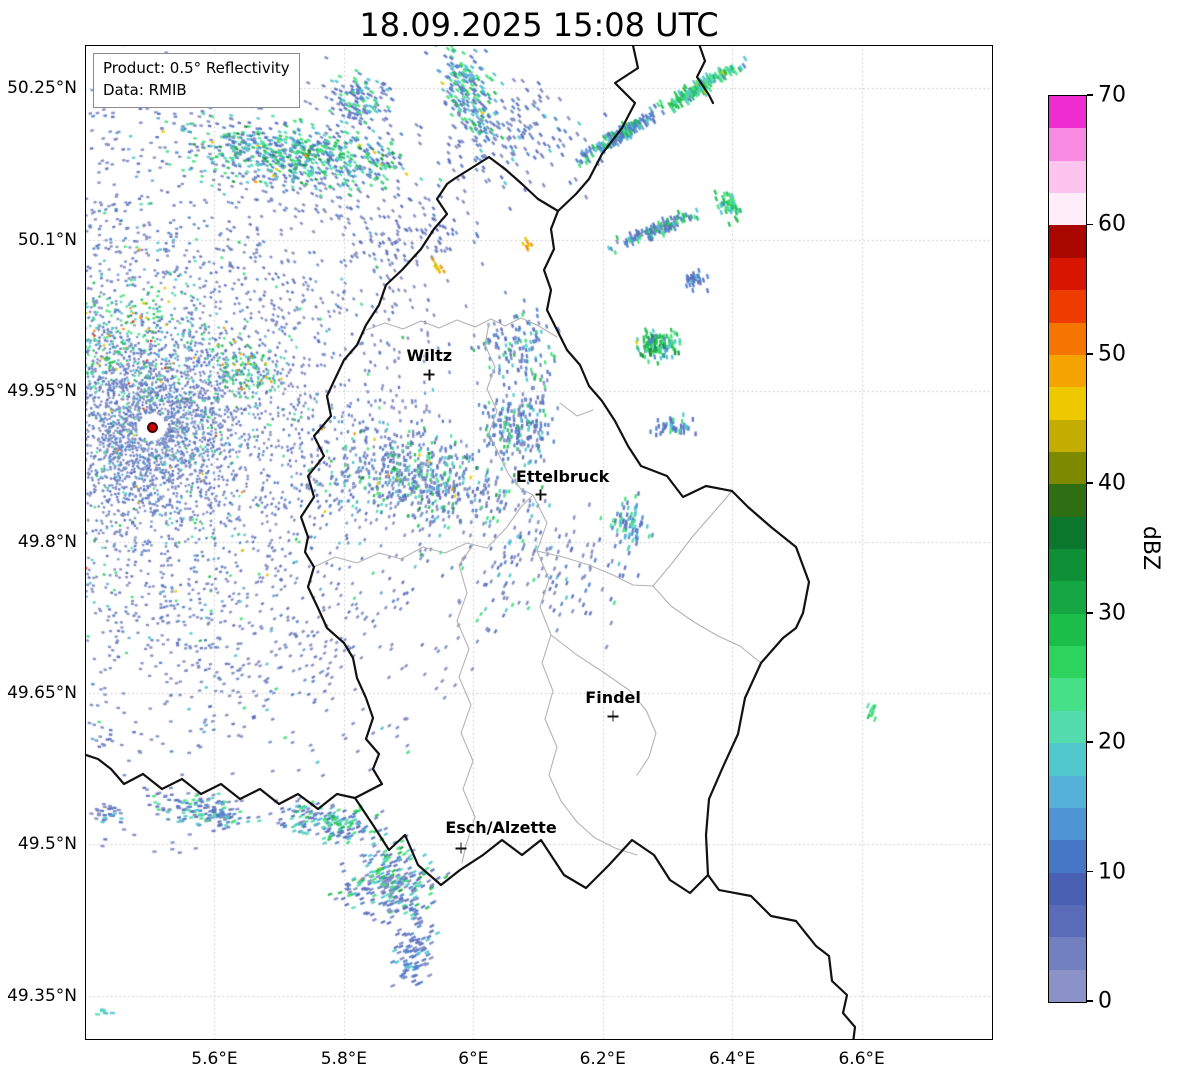  Describe the element at coordinates (196, 80) in the screenshot. I see `product-info-box: Product: 0.5° Reflectivity Data: RMIB` at that location.